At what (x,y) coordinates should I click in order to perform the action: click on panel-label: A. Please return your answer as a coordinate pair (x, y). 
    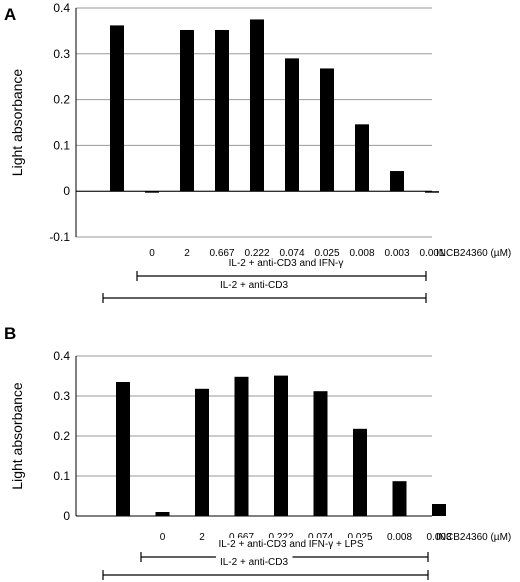
    Looking at the image, I should click on (10, 14).